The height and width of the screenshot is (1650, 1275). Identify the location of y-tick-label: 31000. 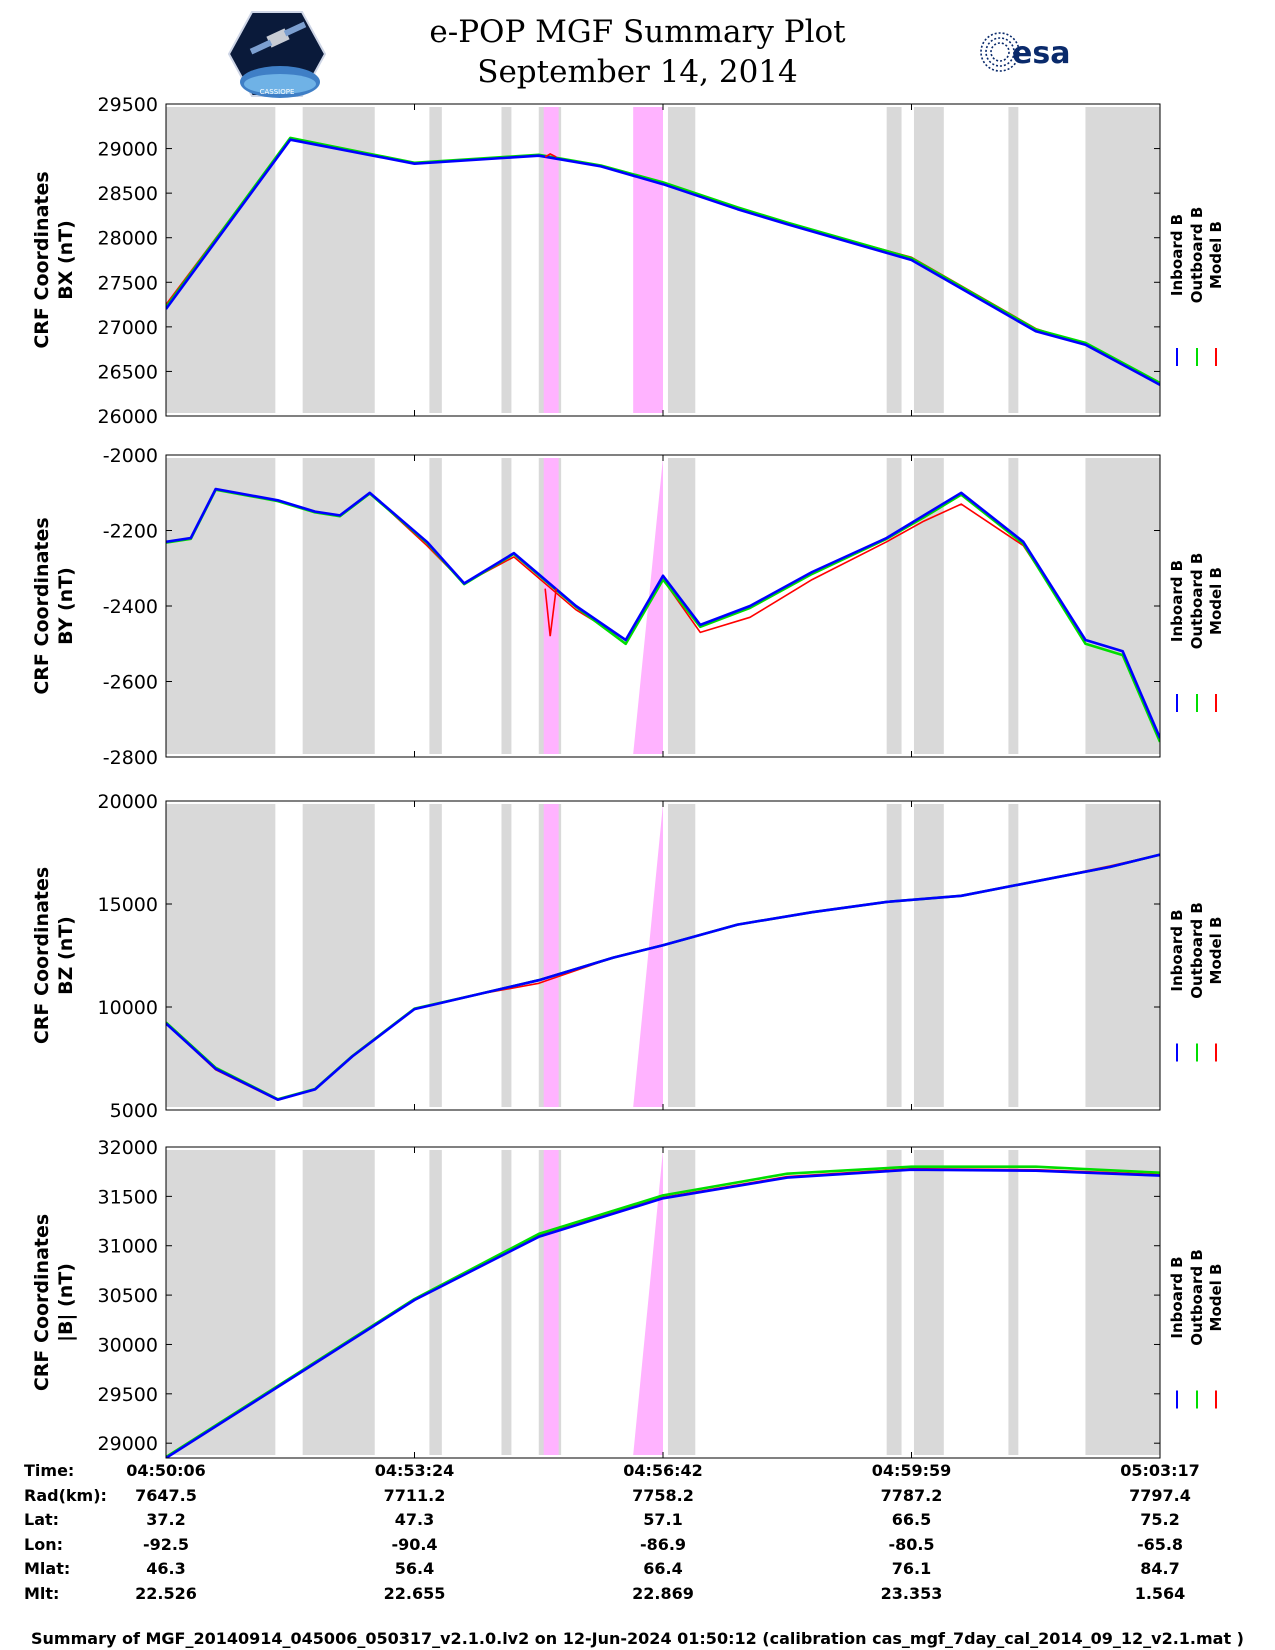
(128, 1247).